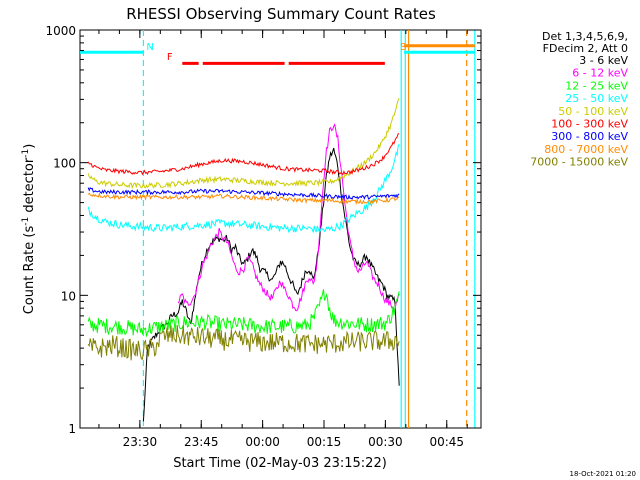  Describe the element at coordinates (201, 442) in the screenshot. I see `x-tick-label: 23:45` at that location.